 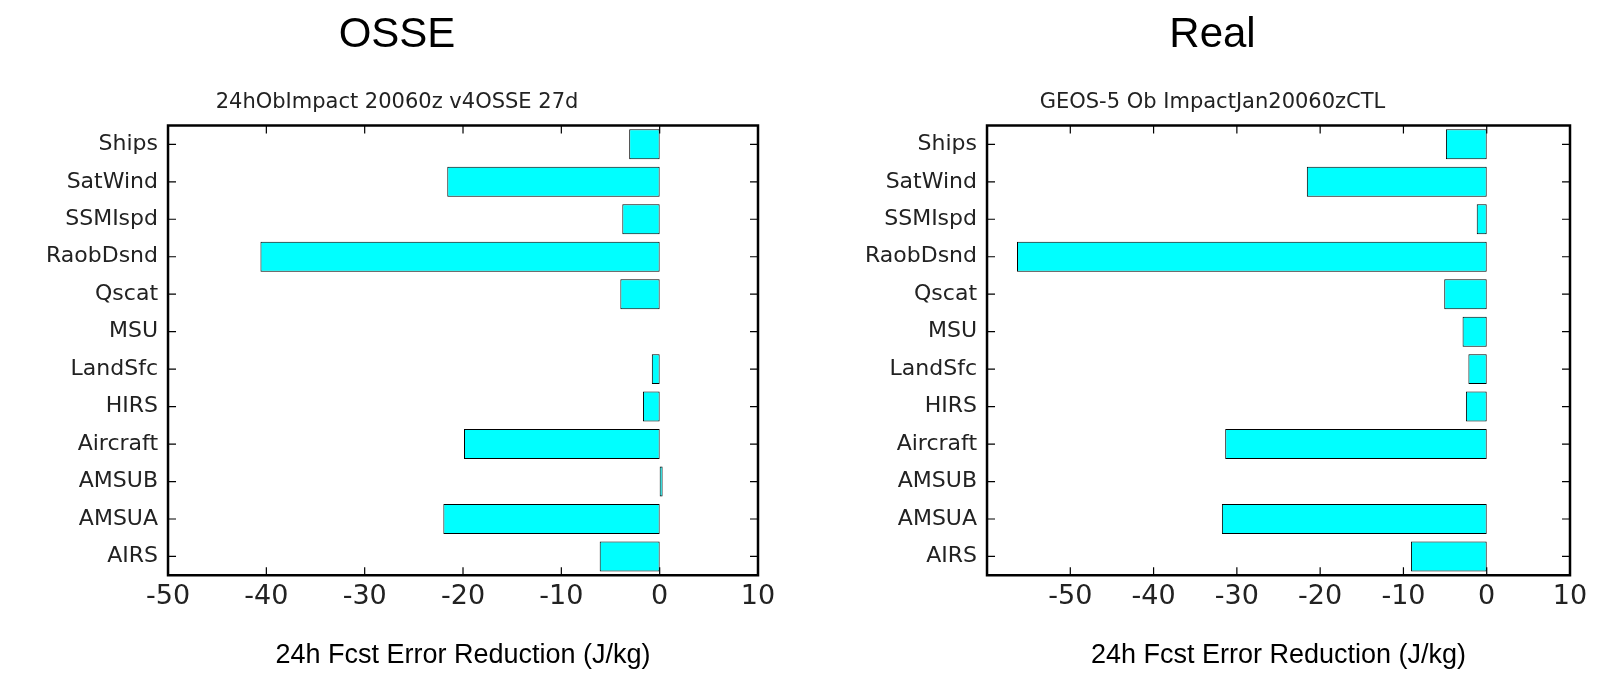 I want to click on chart-subtitle: GEOS-5 Ob ImpactJan20060zCTL, so click(x=1212, y=101).